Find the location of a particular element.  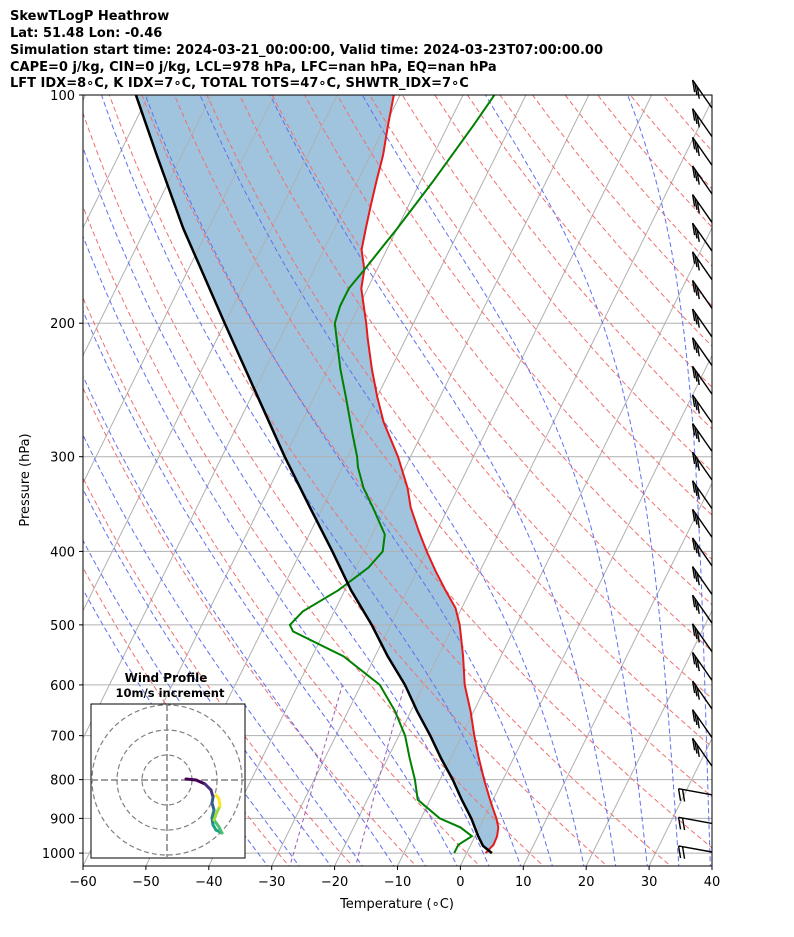

y-axis-label: Pressure (hPa) is located at coordinates (25, 479).